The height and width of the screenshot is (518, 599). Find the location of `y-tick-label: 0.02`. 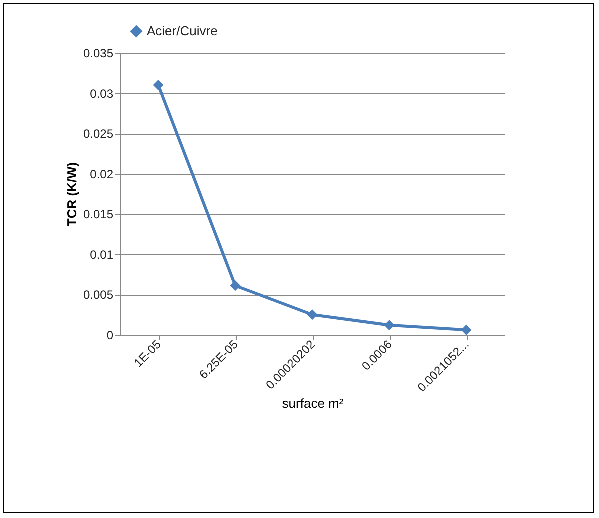

y-tick-label: 0.02 is located at coordinates (102, 174).